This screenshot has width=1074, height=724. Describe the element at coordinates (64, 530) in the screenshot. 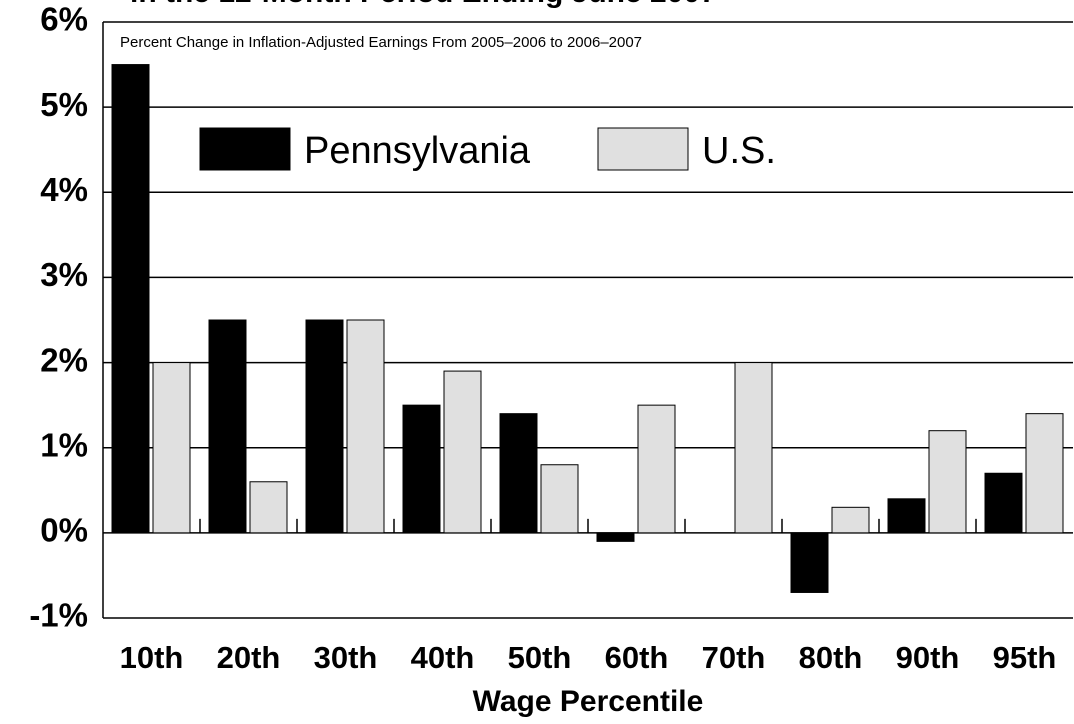

I see `y-tick-label: 0%` at that location.